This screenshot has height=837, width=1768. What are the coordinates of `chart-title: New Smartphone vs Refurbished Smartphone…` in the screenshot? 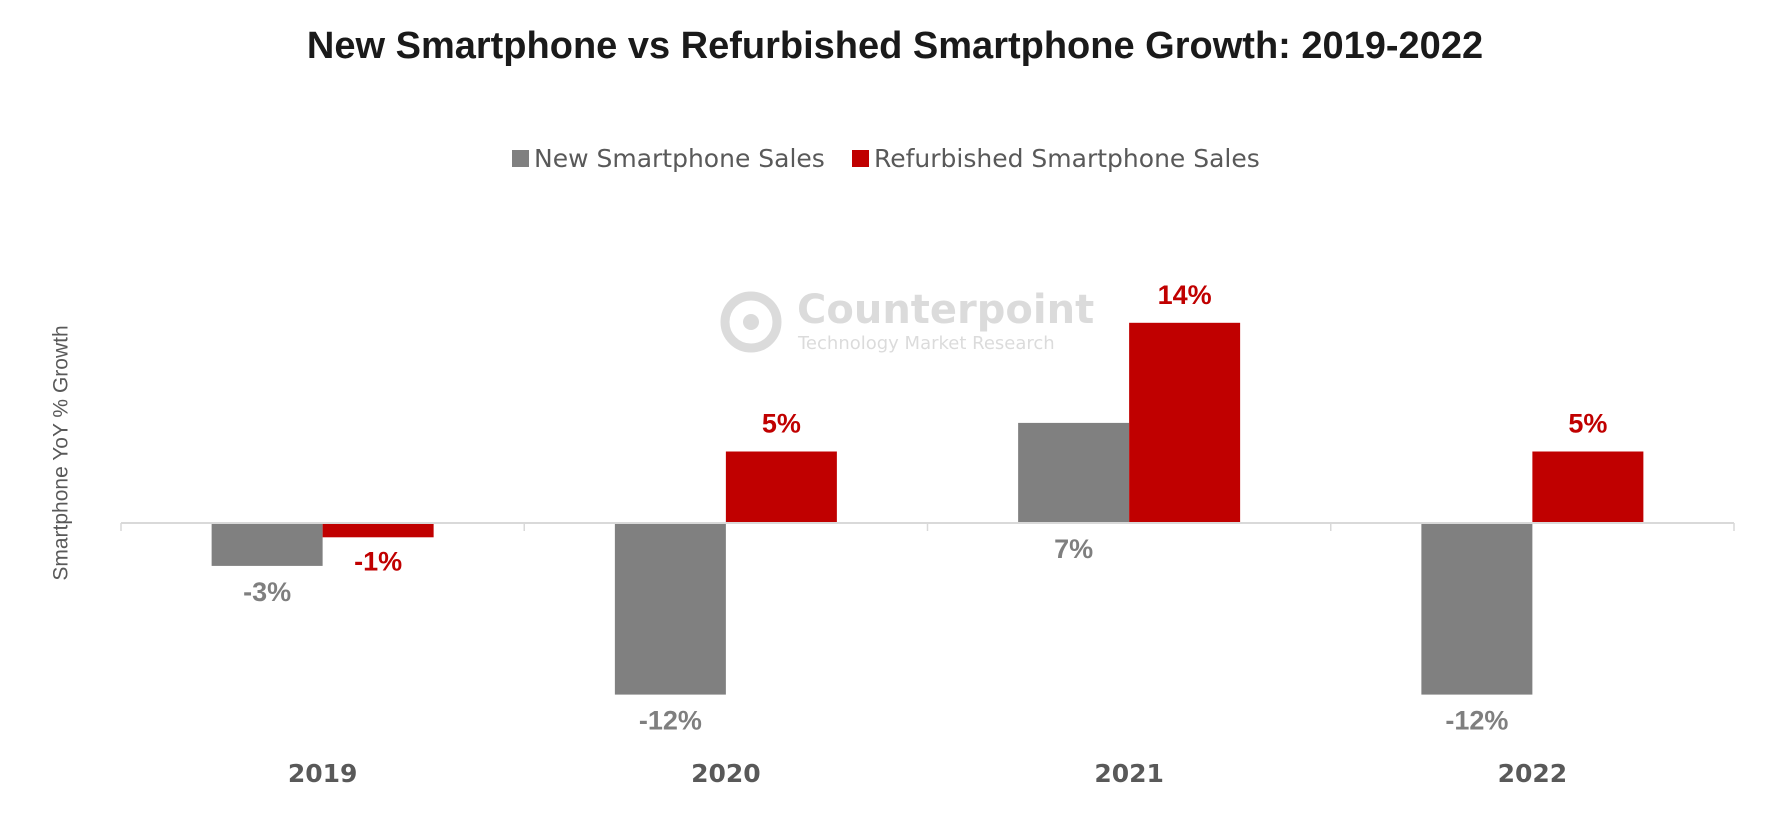 It's located at (895, 46).